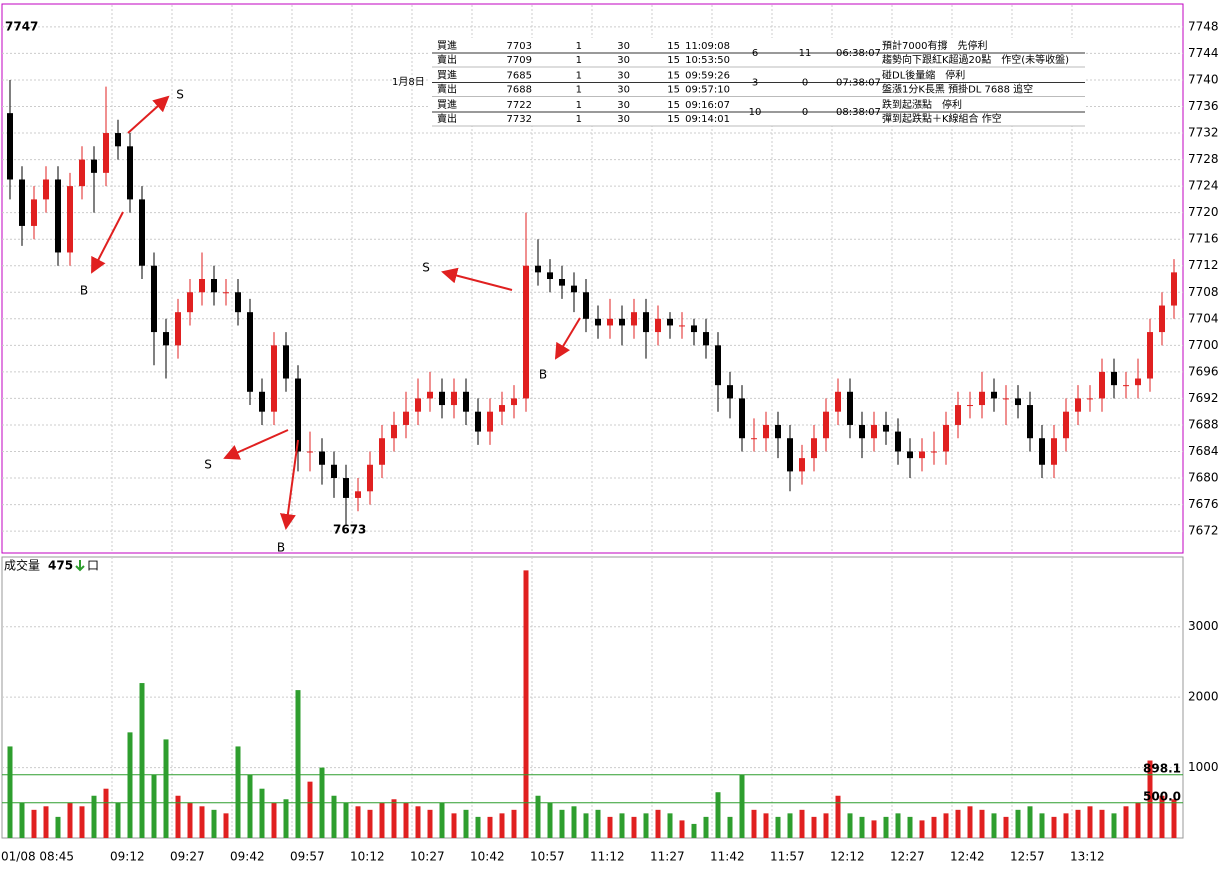 The width and height of the screenshot is (1231, 869). Describe the element at coordinates (519, 105) in the screenshot. I see `table-cell: 7722` at that location.